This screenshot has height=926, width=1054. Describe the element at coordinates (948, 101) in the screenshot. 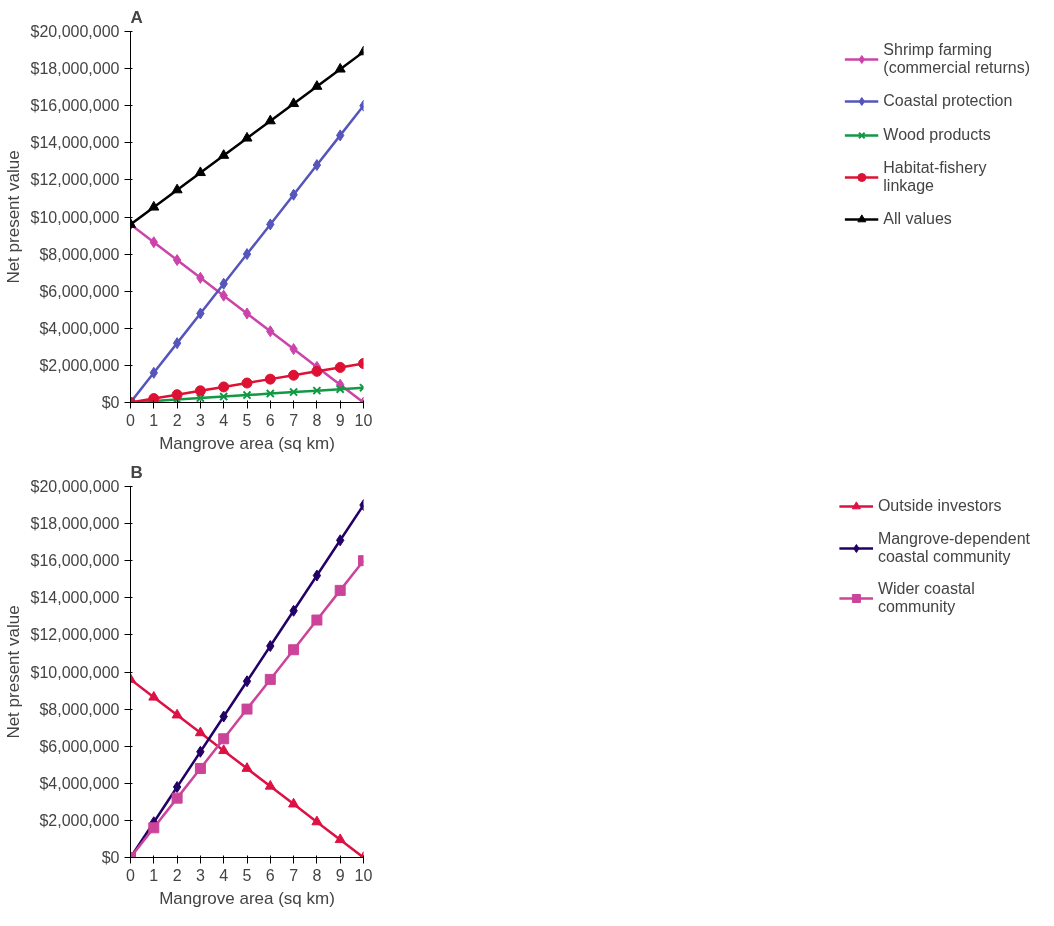

I see `legend-label: Coastal protection` at that location.